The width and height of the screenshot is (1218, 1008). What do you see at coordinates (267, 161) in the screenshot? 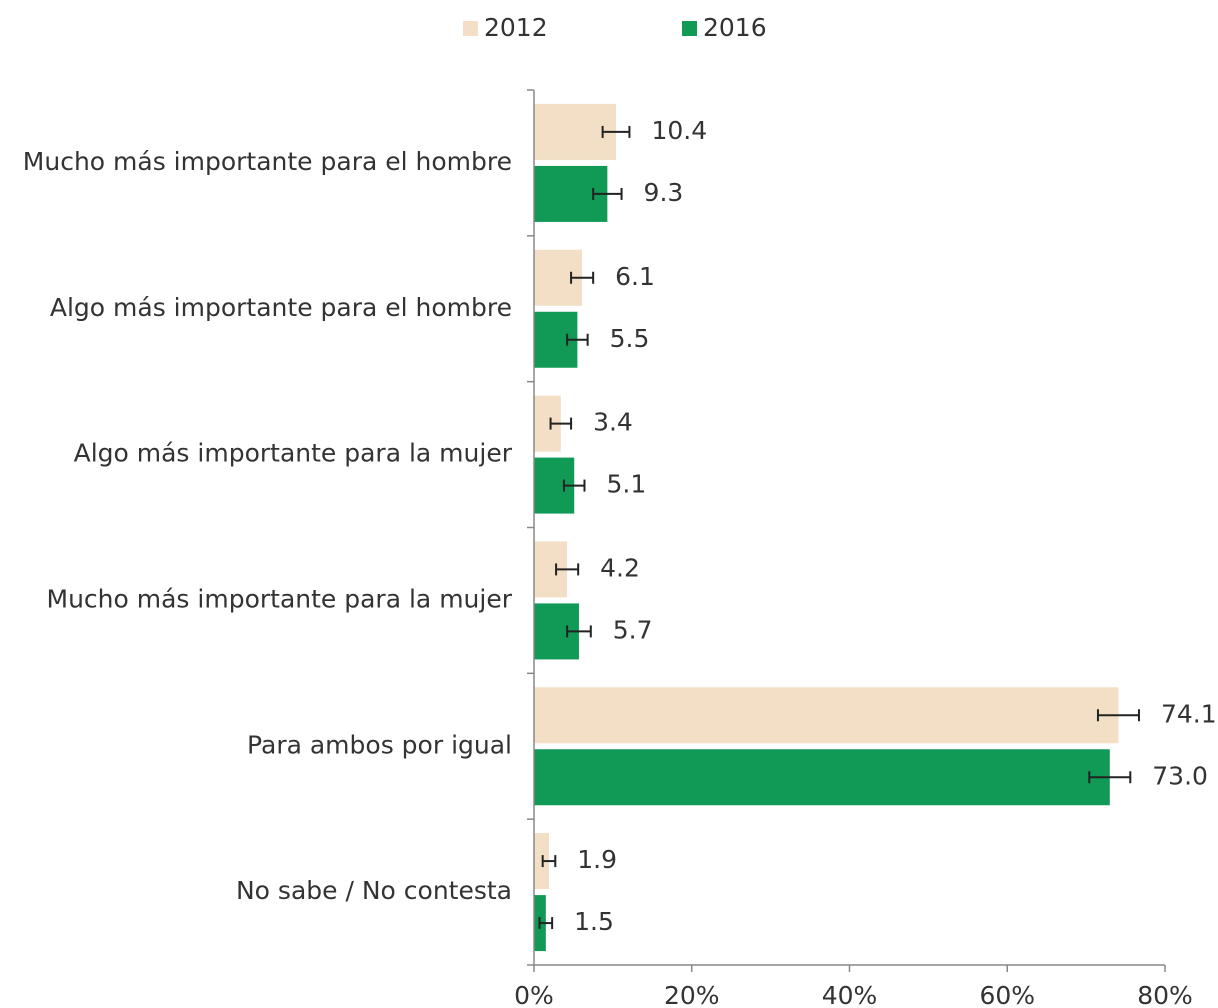
I see `category-label: Mucho más importante para el hombre` at bounding box center [267, 161].